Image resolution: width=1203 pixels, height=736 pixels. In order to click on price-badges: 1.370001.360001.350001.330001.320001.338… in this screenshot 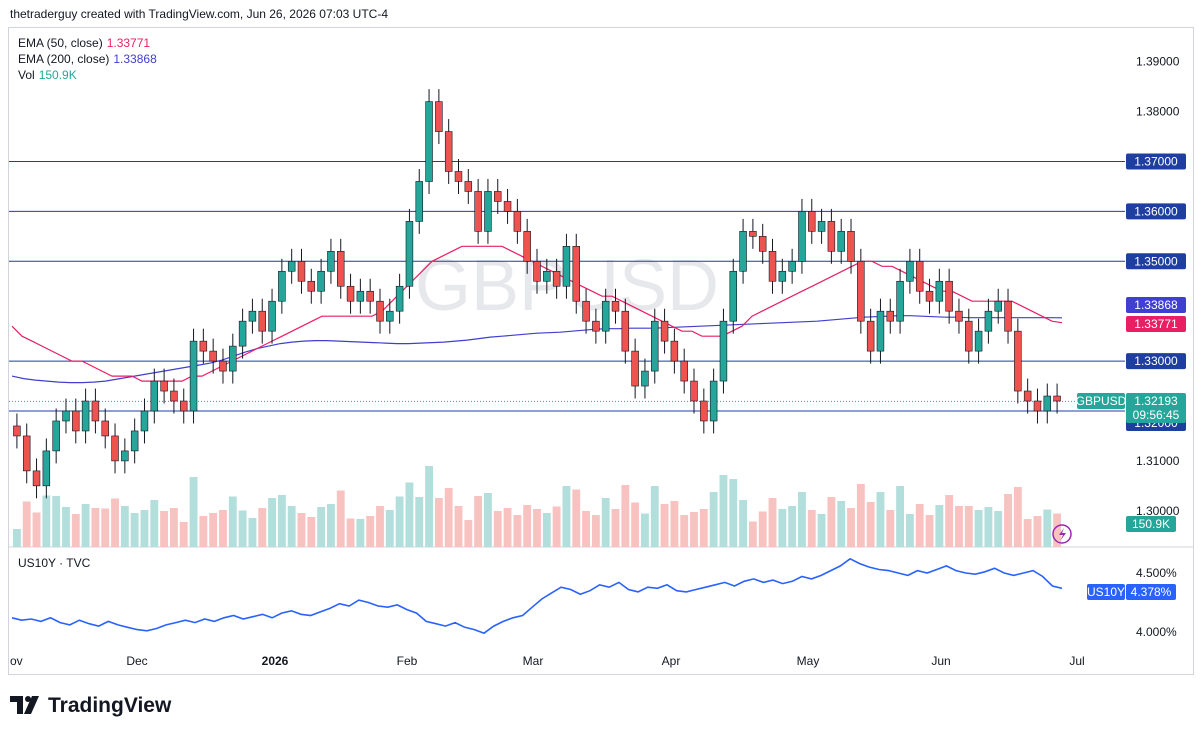, I will do `click(1131, 376)`.